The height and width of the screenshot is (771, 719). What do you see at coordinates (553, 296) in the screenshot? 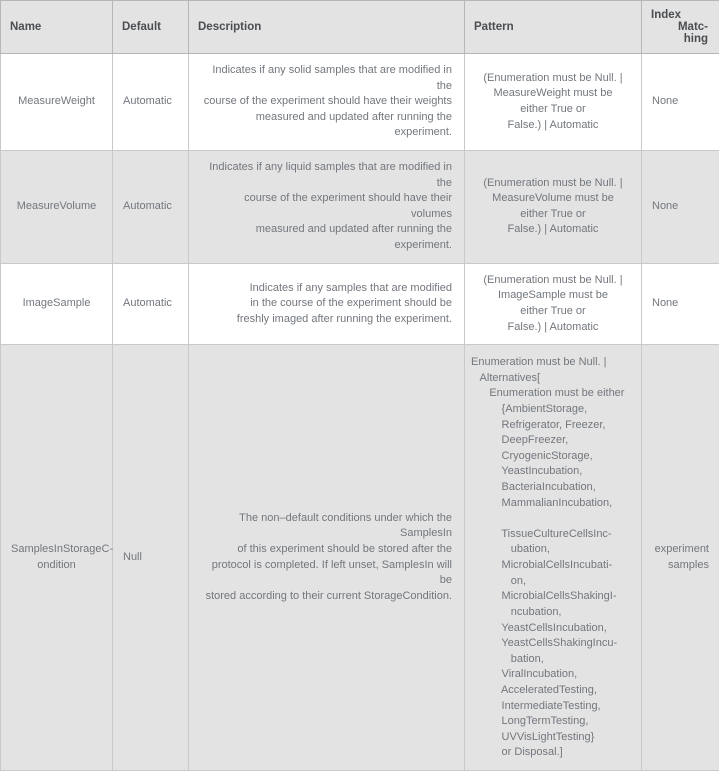
I see `pattern-line: ImageSample must be` at bounding box center [553, 296].